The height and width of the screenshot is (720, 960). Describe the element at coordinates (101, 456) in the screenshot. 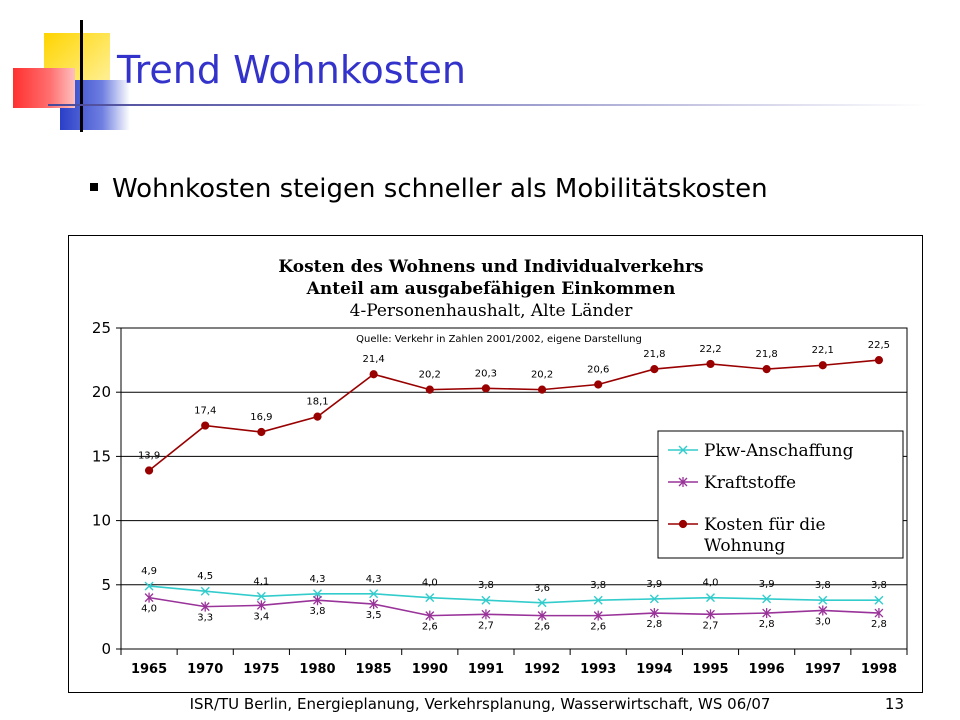

I see `y-tick-label: 15` at that location.